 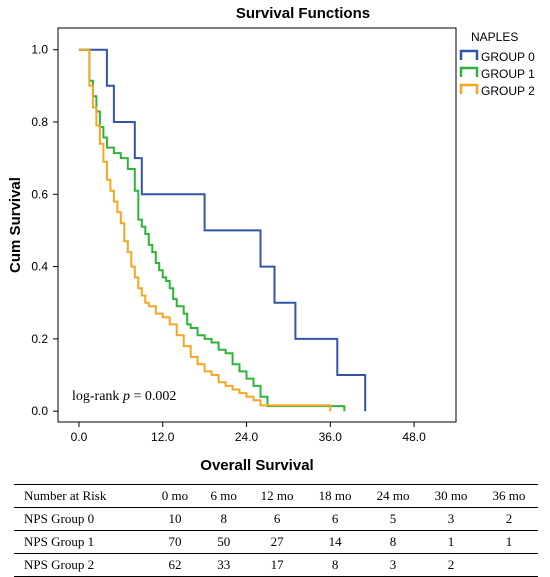 What do you see at coordinates (79, 437) in the screenshot?
I see `x-tick-label: 0.0` at bounding box center [79, 437].